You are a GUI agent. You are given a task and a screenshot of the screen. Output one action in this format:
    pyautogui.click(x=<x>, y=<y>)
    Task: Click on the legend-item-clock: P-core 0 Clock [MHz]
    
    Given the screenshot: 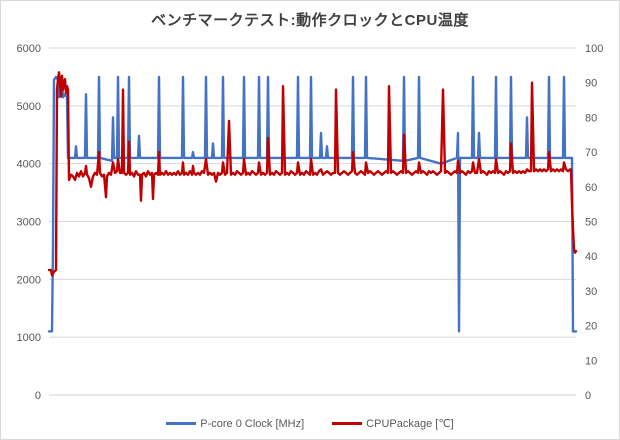 What is the action you would take?
    pyautogui.click(x=235, y=424)
    